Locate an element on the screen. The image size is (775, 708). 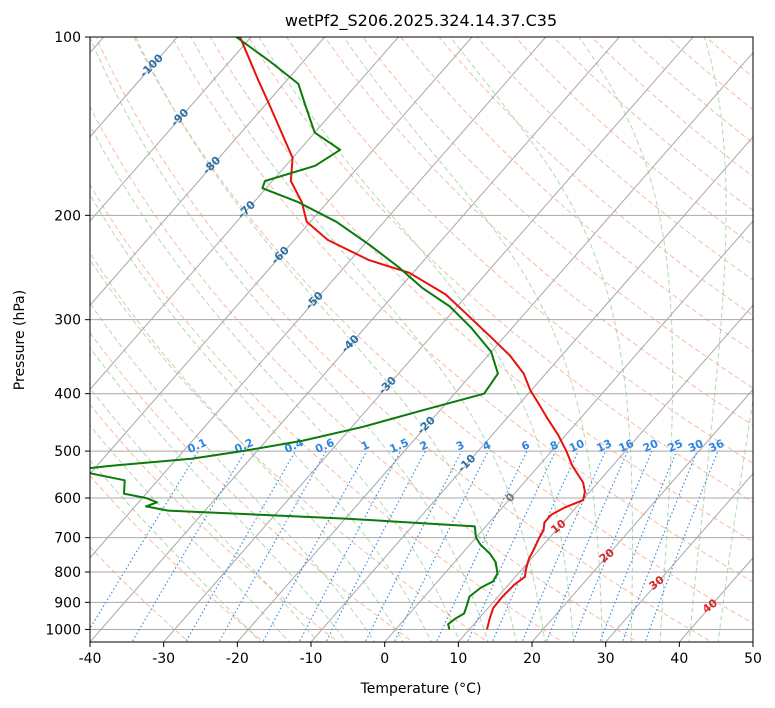
moist-adiabat-line is located at coordinates (204, 514).